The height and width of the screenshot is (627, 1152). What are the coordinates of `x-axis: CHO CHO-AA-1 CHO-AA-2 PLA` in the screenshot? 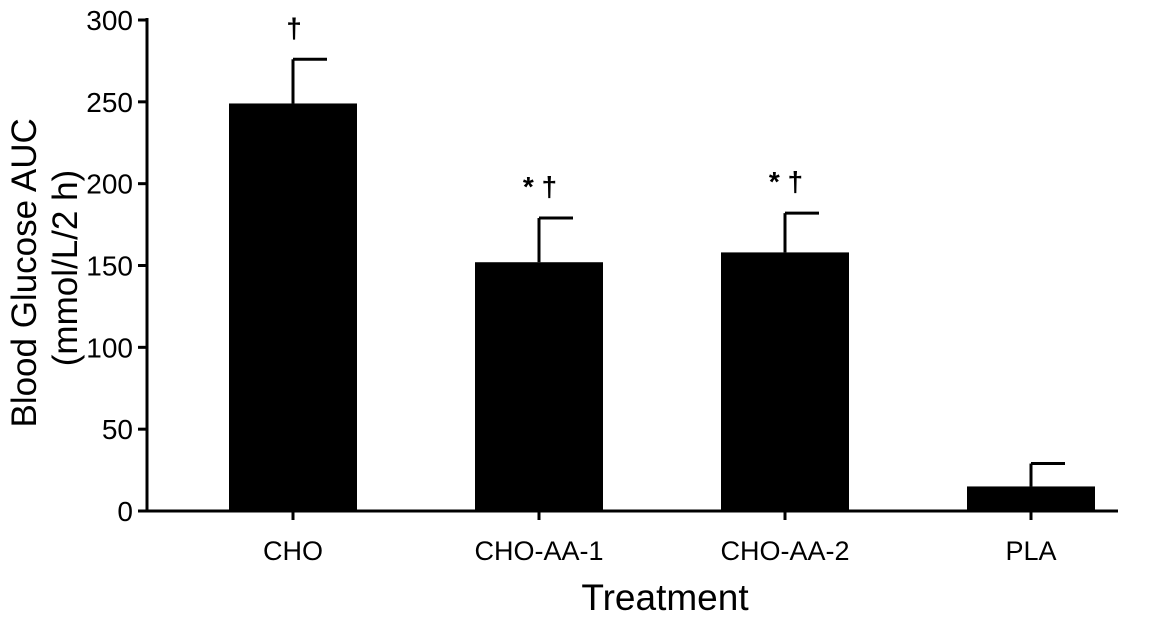 It's located at (631, 537).